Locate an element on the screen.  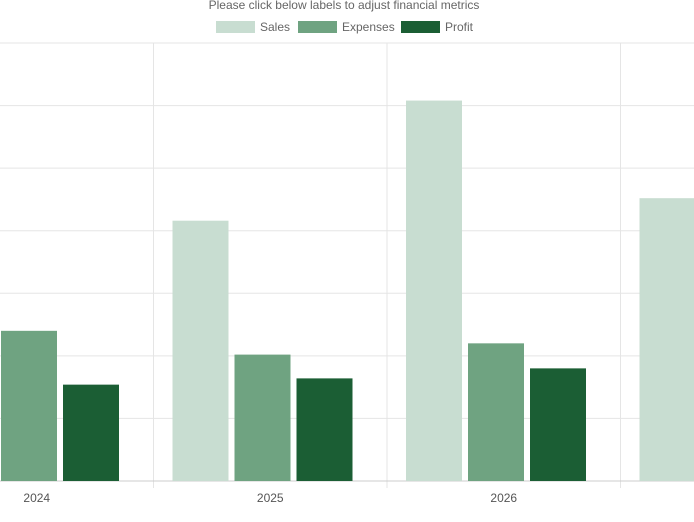
legend-item-profit: Profit is located at coordinates (437, 27).